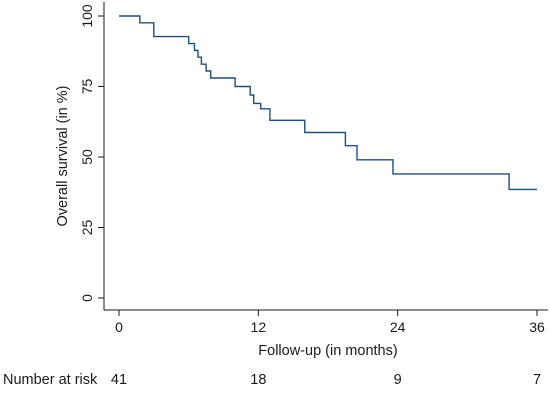 The width and height of the screenshot is (550, 404). What do you see at coordinates (398, 327) in the screenshot?
I see `x-tick-label-24: 24` at bounding box center [398, 327].